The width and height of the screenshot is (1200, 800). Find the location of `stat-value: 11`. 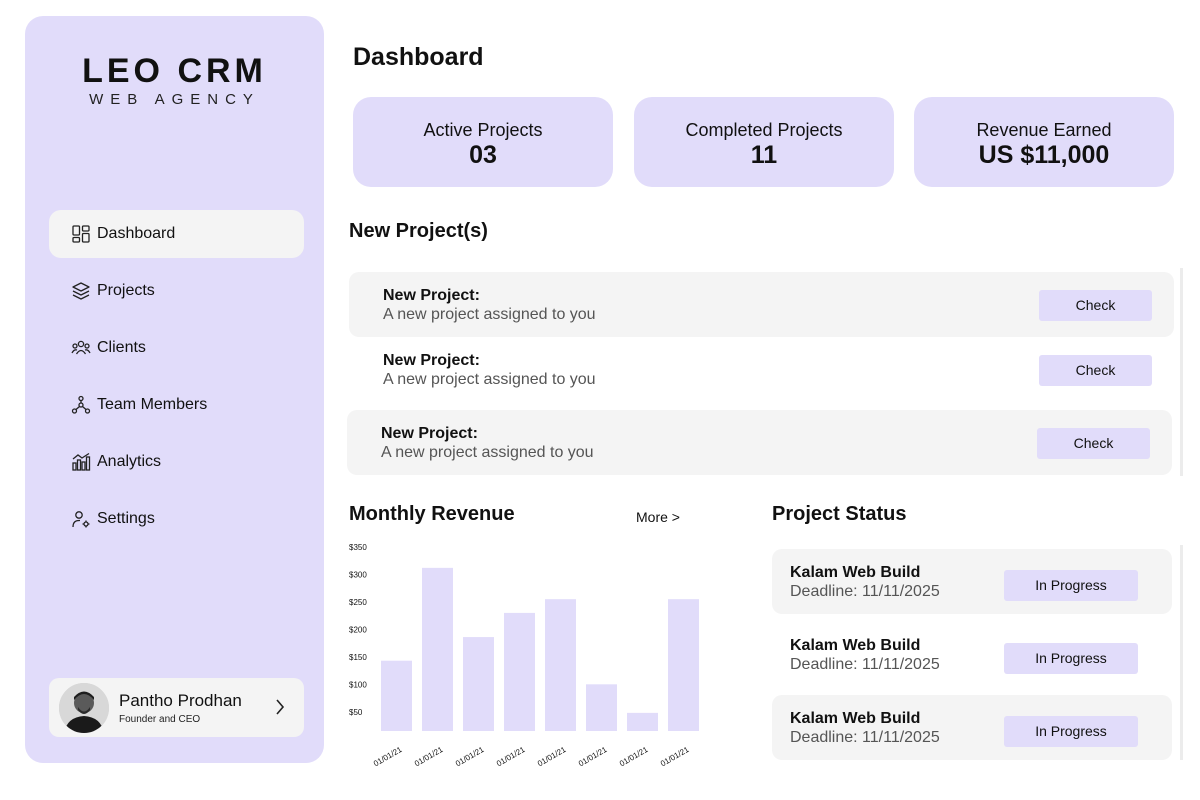

stat-value: 11 is located at coordinates (764, 155).